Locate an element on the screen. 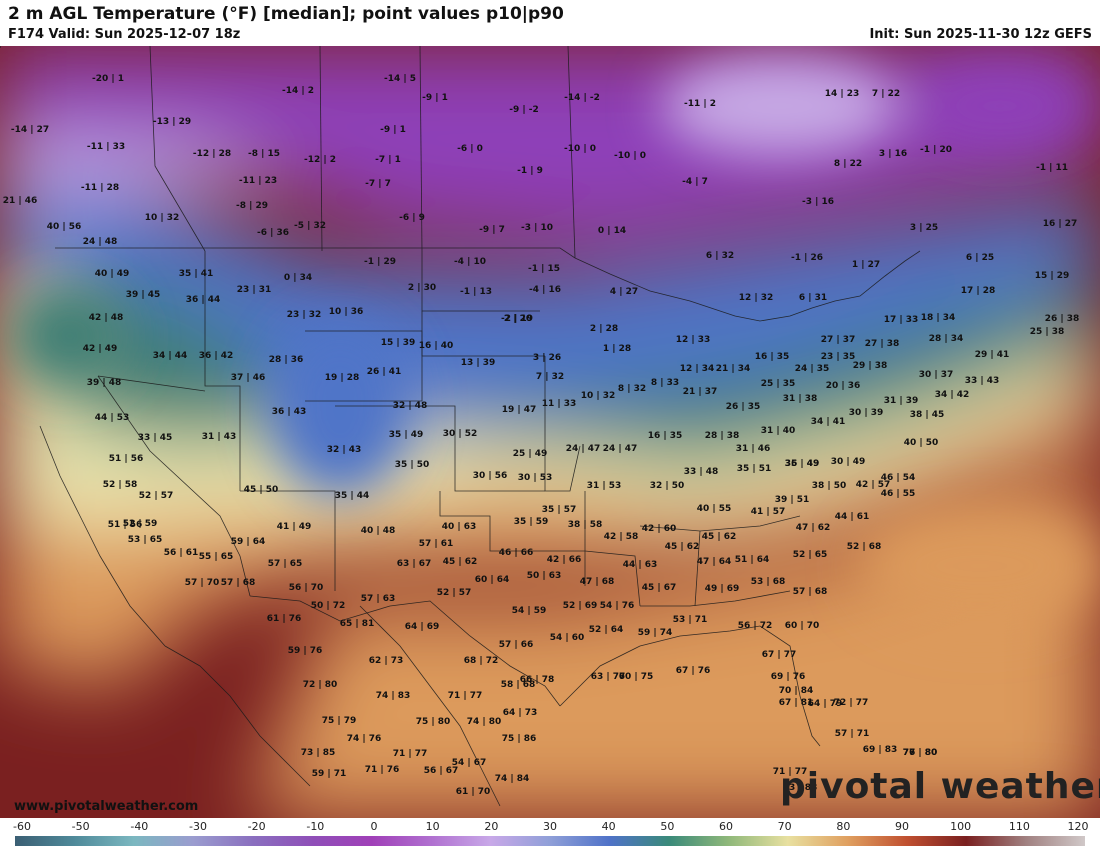 This screenshot has width=1100, height=850. point-value-label: 16 | 35 is located at coordinates (772, 357).